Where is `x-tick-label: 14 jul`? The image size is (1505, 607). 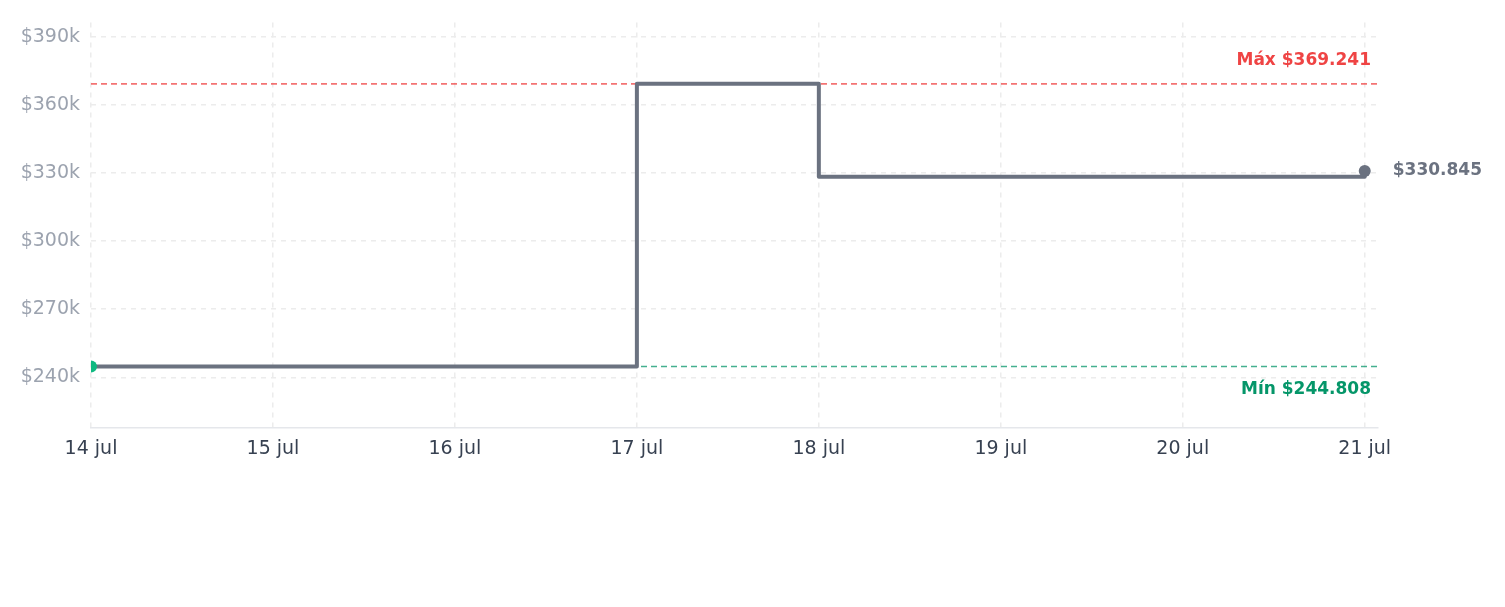 x-tick-label: 14 jul is located at coordinates (91, 447).